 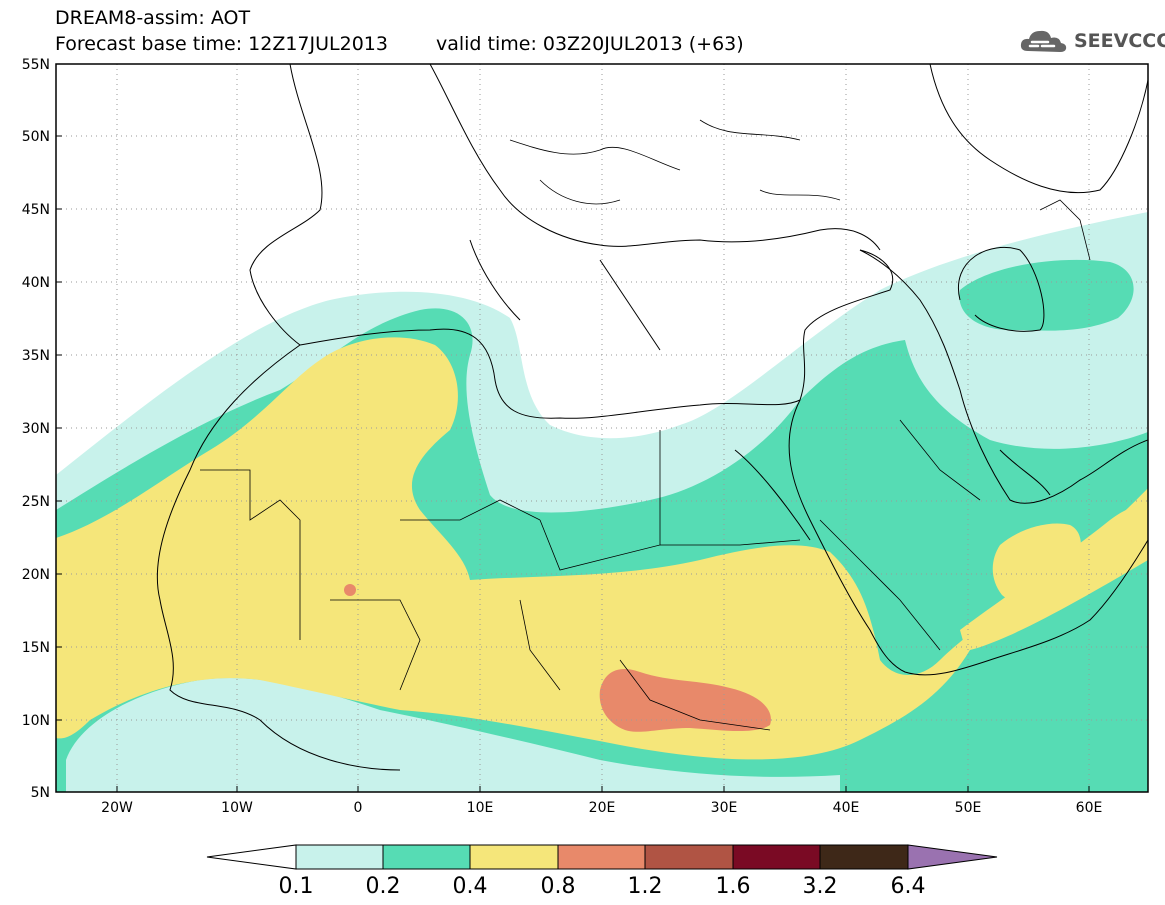 What do you see at coordinates (820, 886) in the screenshot?
I see `legend-label: 3.2` at bounding box center [820, 886].